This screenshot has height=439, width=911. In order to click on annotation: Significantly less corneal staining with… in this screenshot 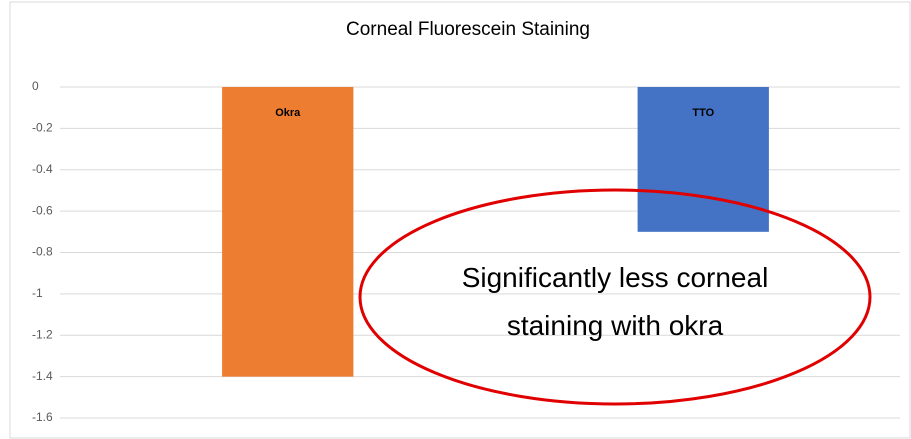, I will do `click(615, 301)`.